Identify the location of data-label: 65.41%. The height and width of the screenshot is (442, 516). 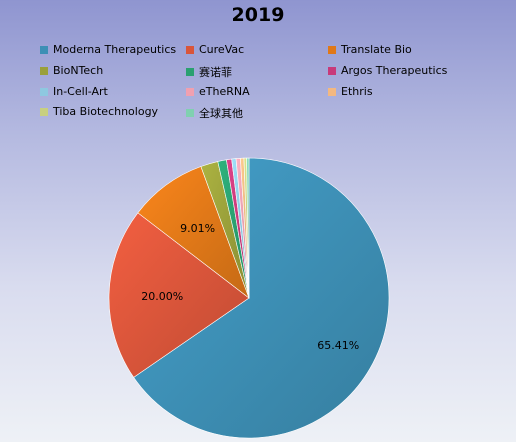
(338, 345).